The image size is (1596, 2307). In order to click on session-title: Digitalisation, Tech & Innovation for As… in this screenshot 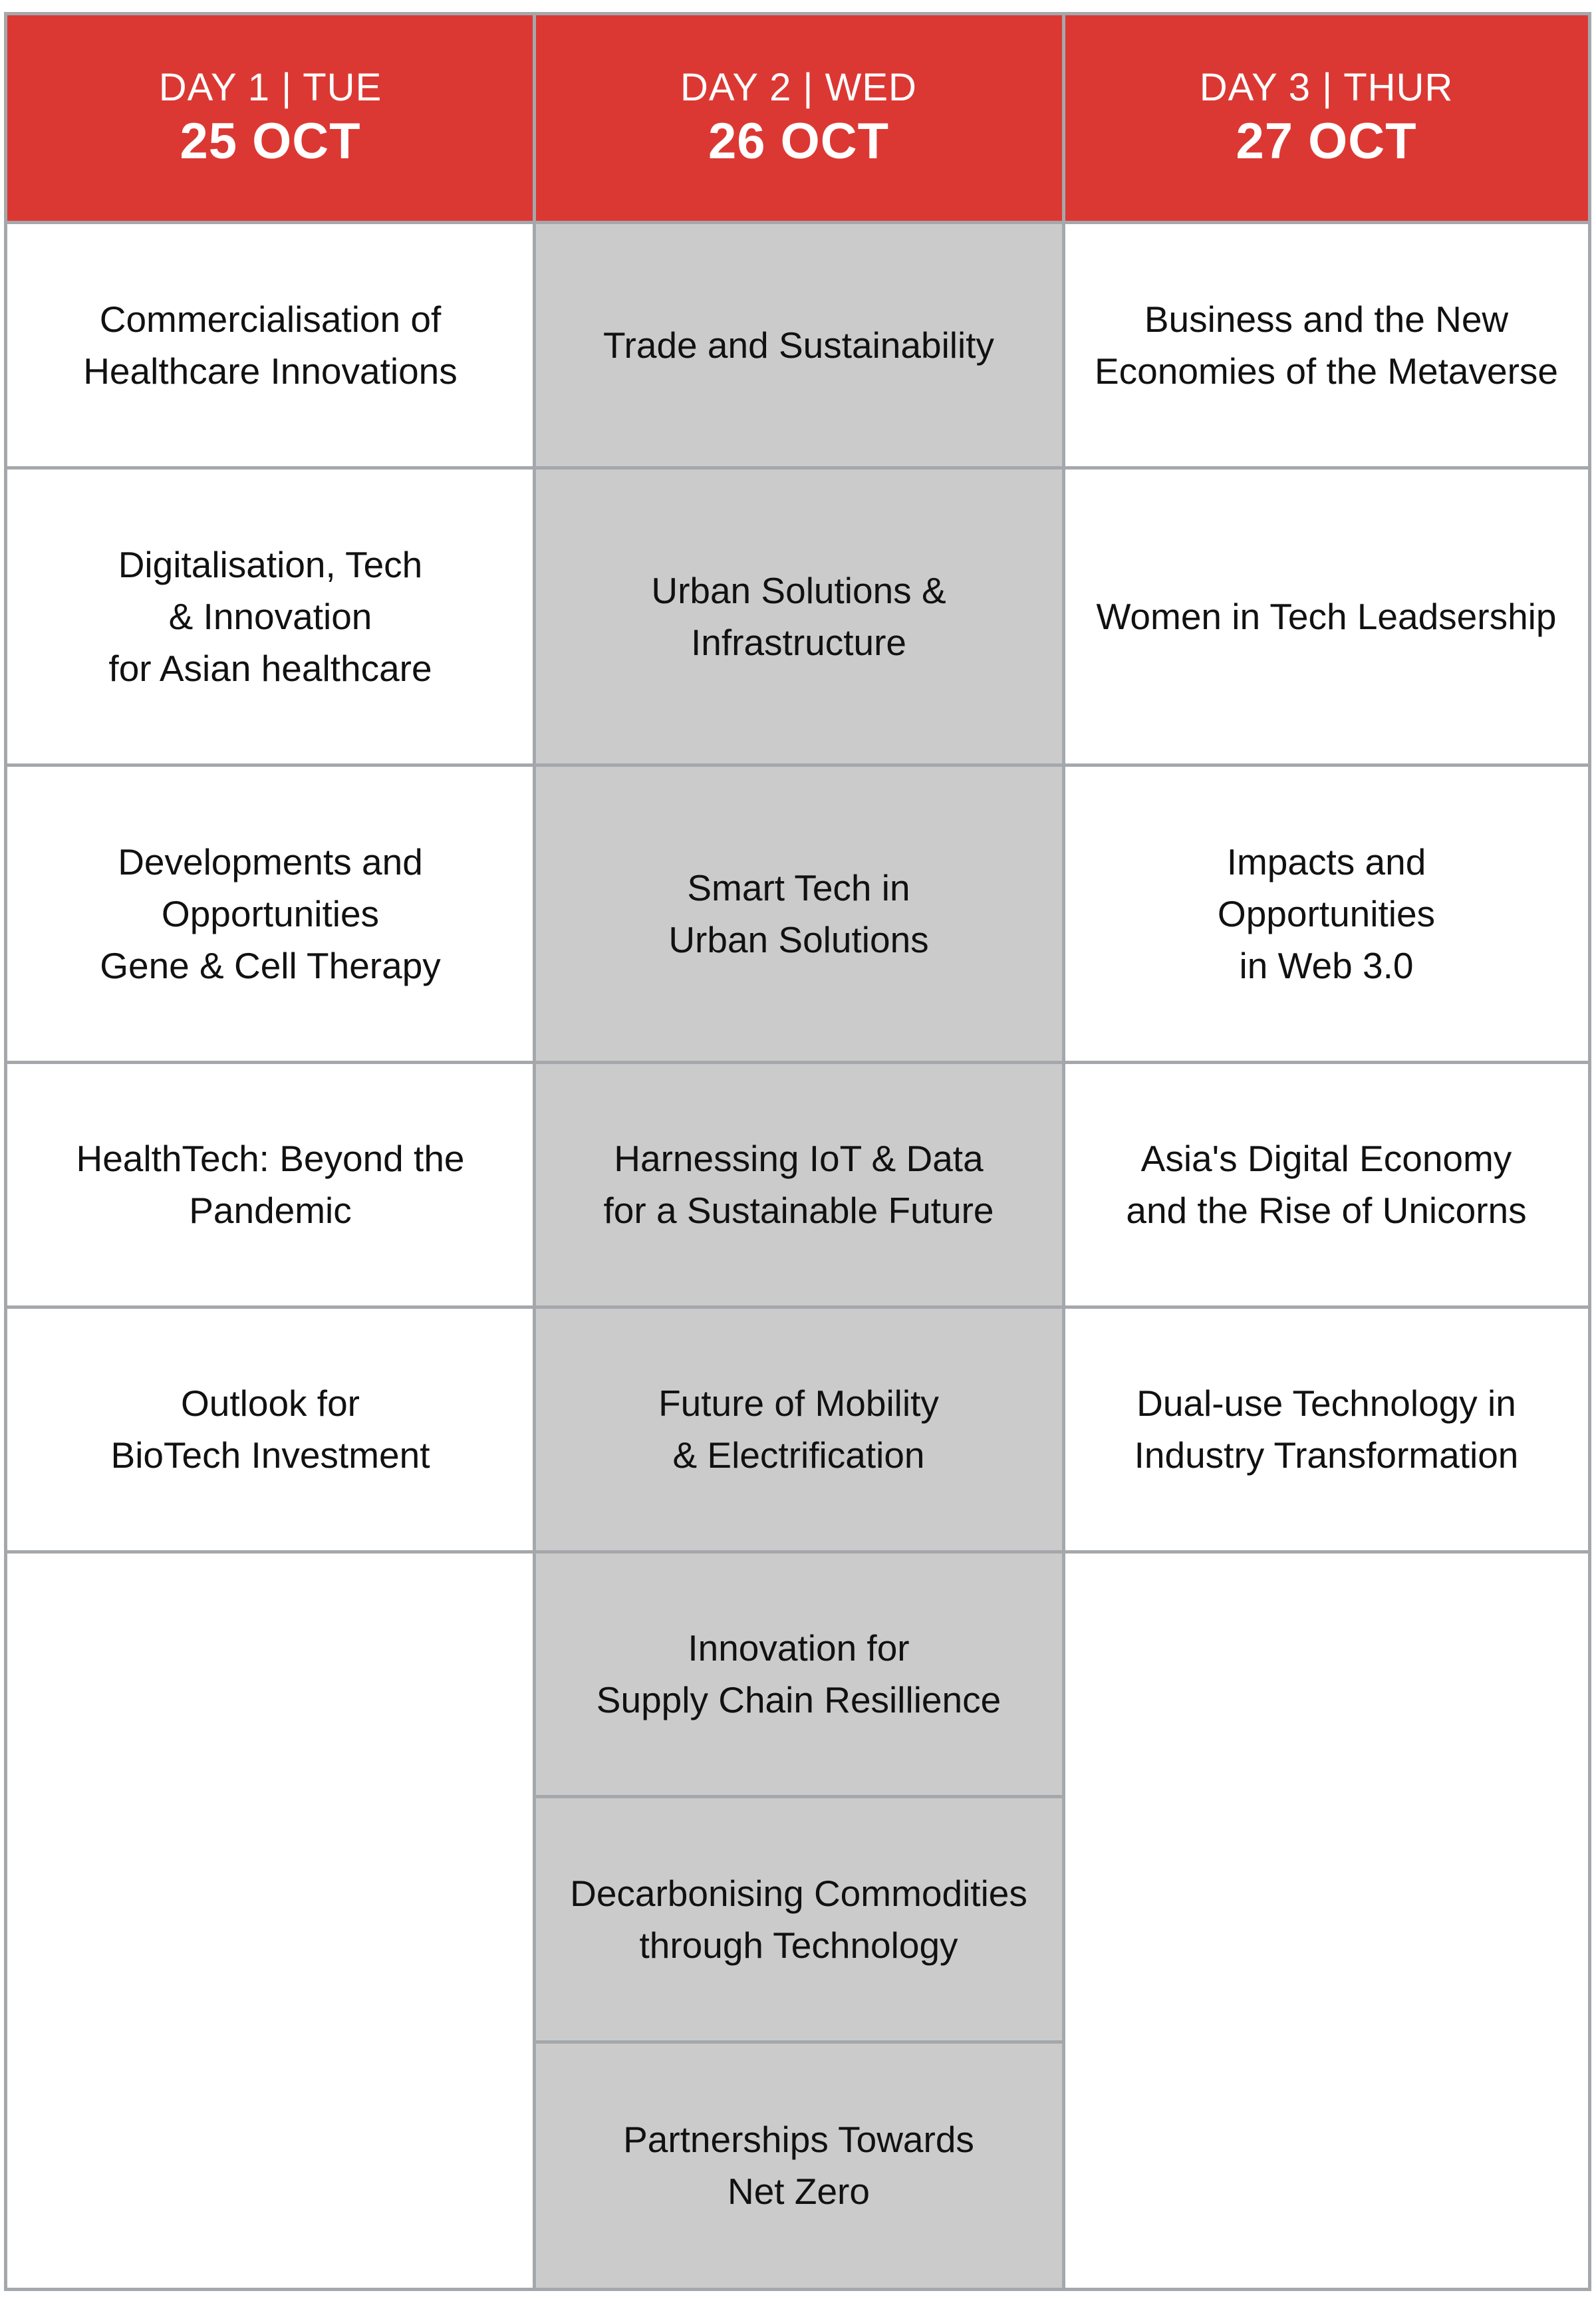, I will do `click(270, 616)`.